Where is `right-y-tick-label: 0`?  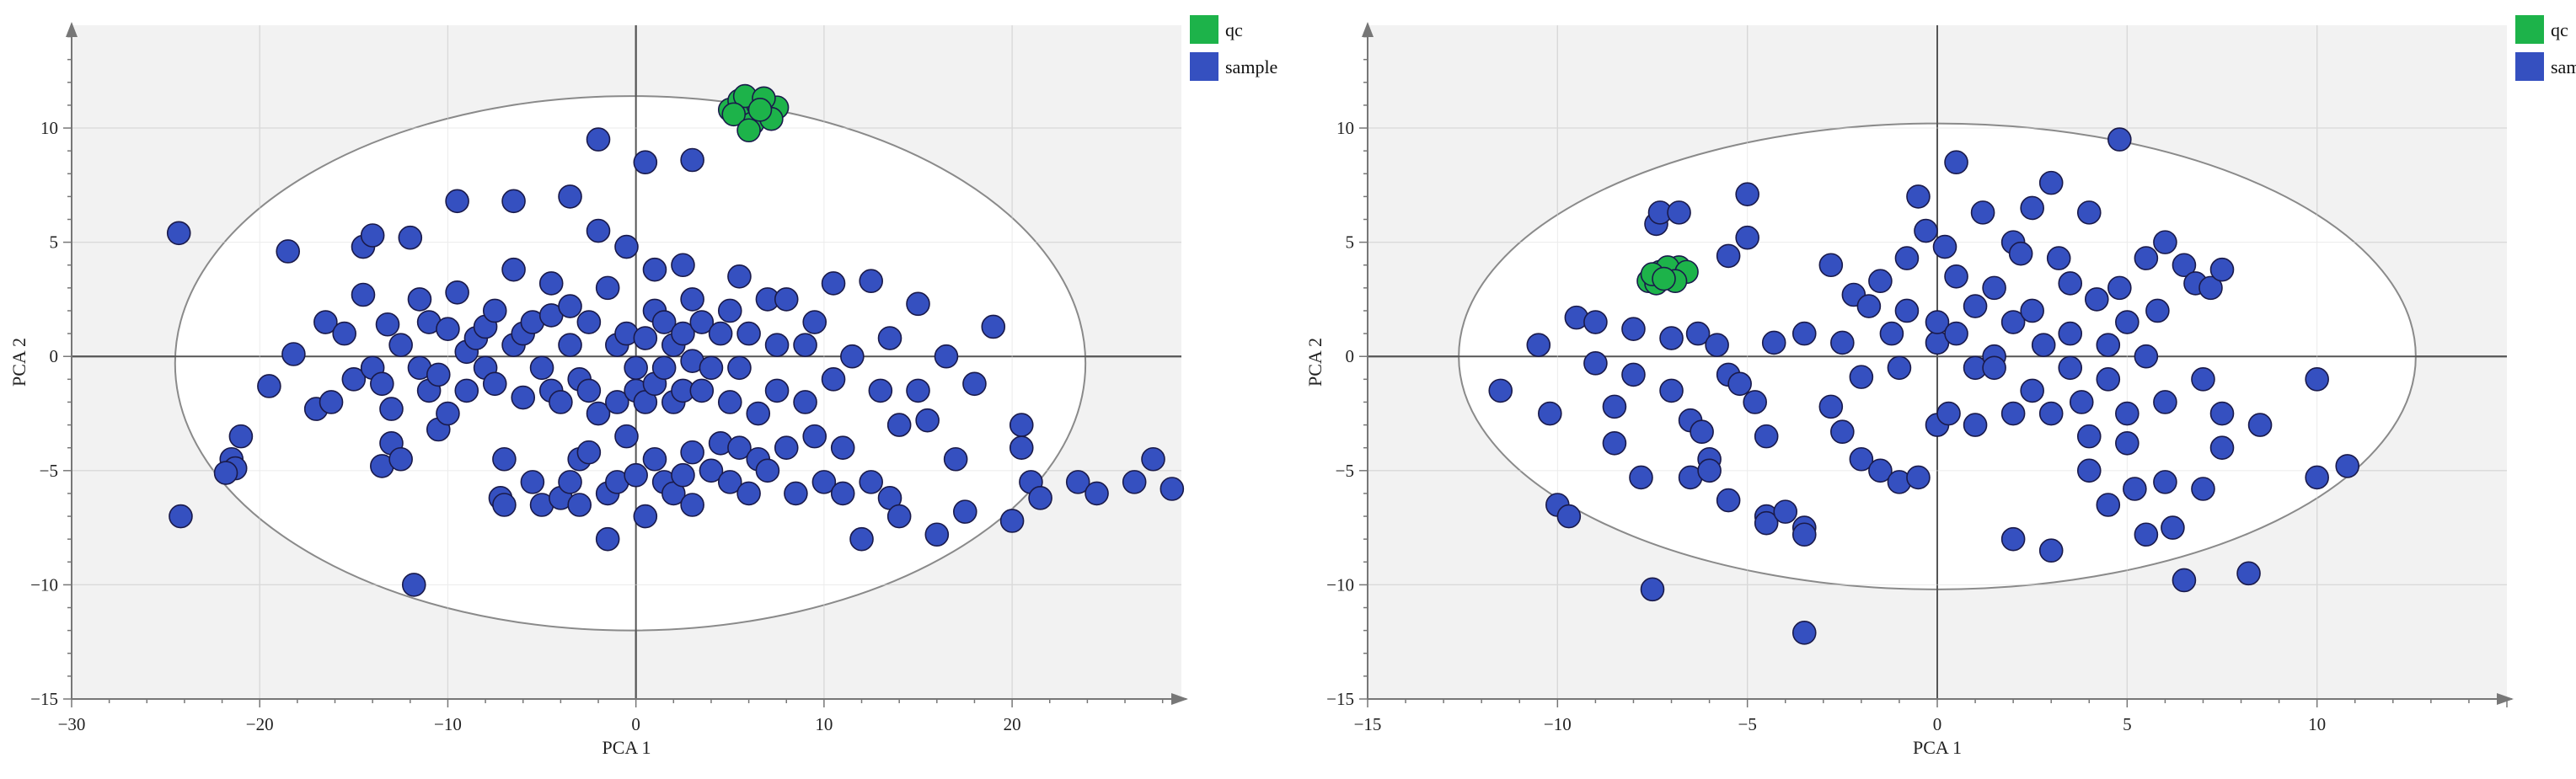 right-y-tick-label: 0 is located at coordinates (1350, 356).